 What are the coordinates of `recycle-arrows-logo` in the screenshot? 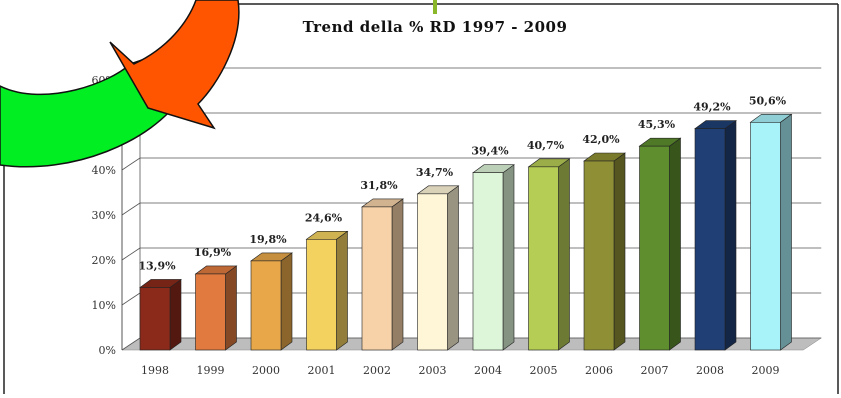 It's located at (120, 84).